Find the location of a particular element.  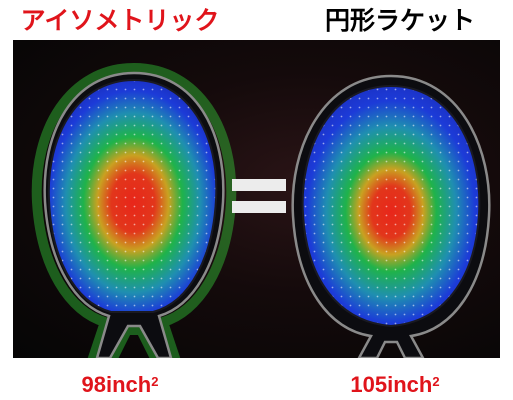

round-size-exponent: 2 is located at coordinates (436, 381).